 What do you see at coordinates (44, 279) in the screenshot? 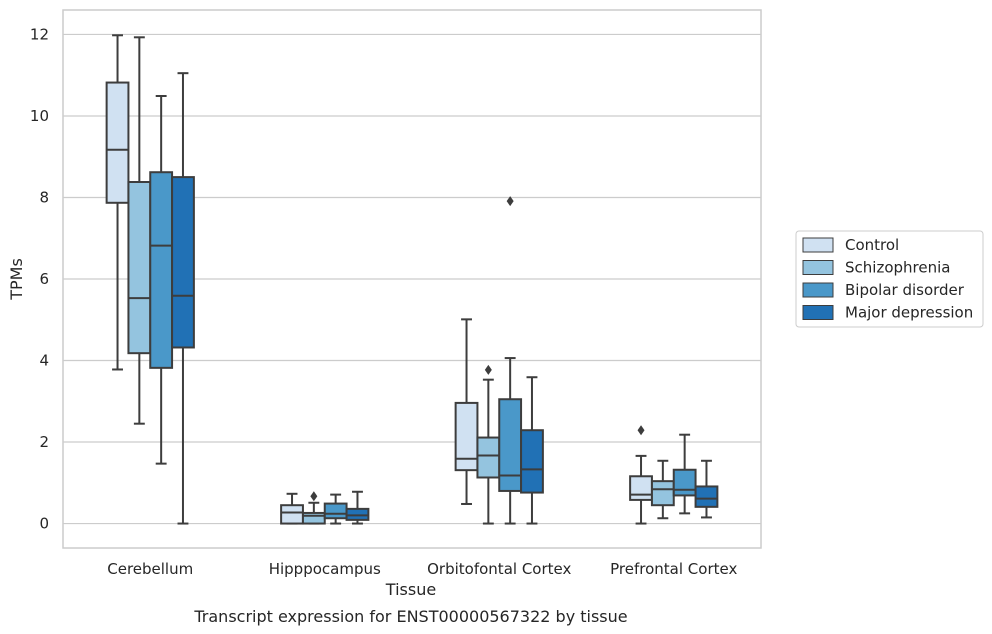
I see `y-tick-label: 6` at bounding box center [44, 279].